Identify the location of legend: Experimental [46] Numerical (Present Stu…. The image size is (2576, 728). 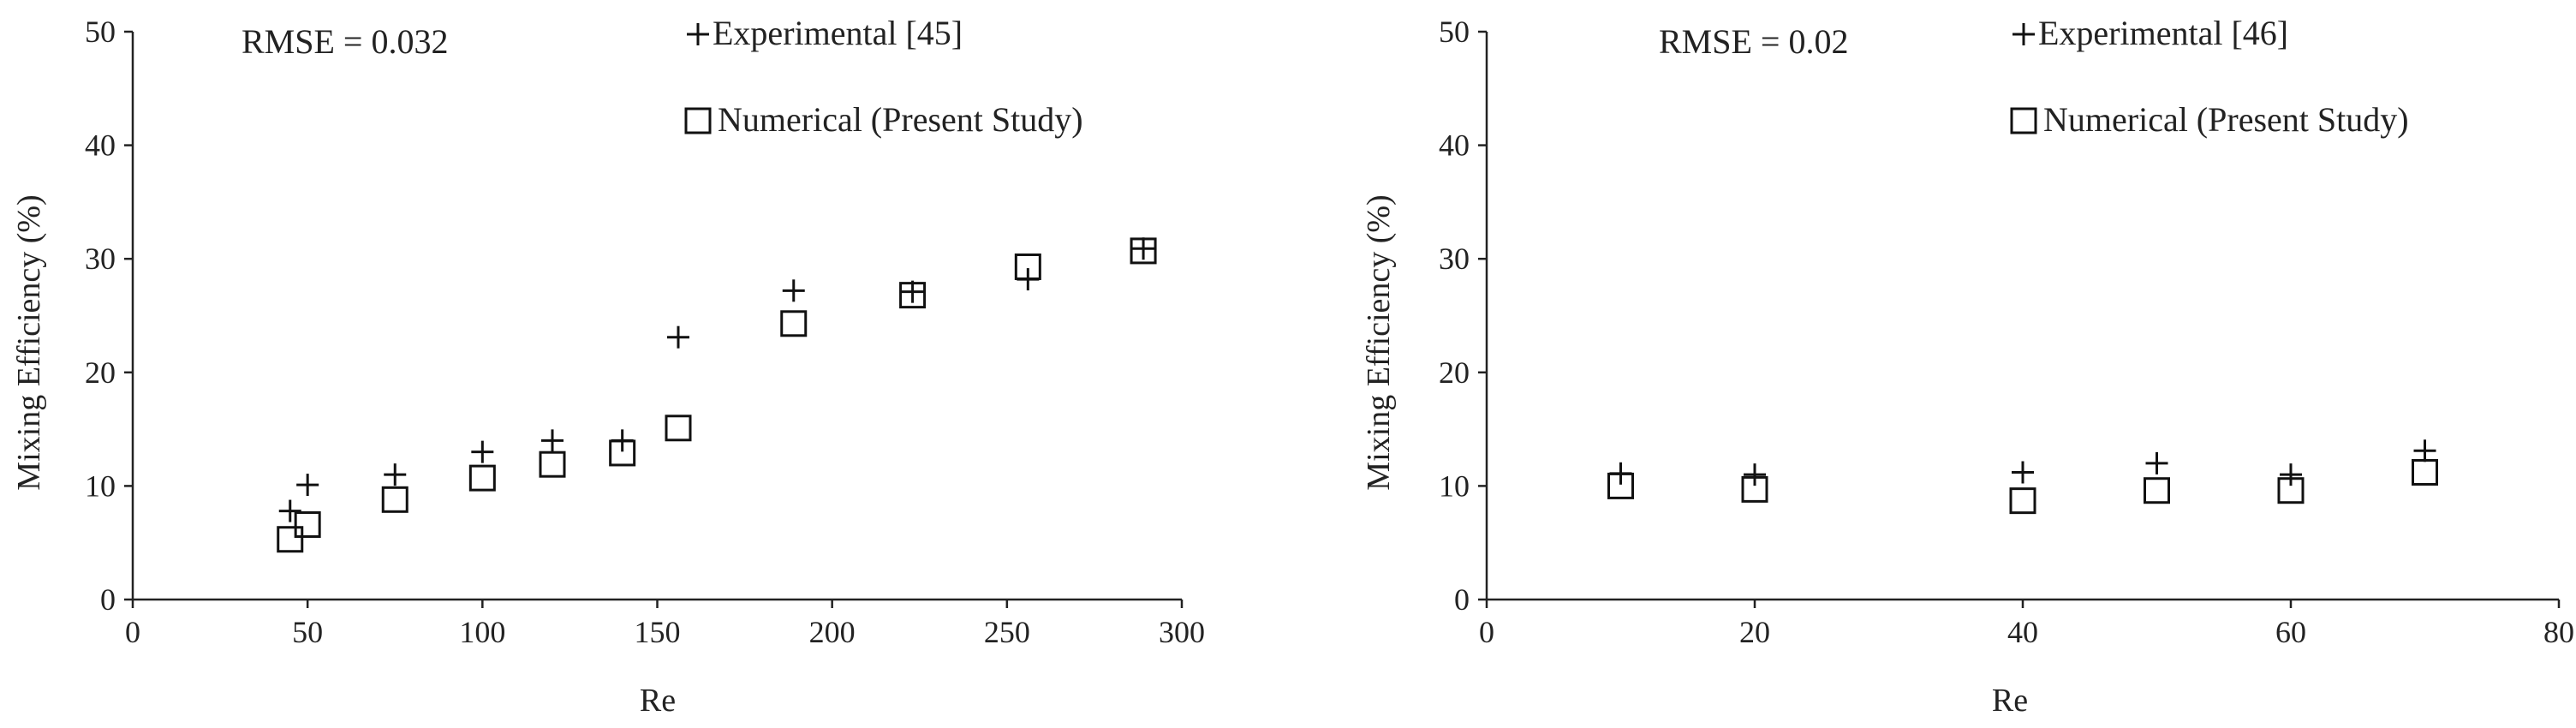
(2209, 76).